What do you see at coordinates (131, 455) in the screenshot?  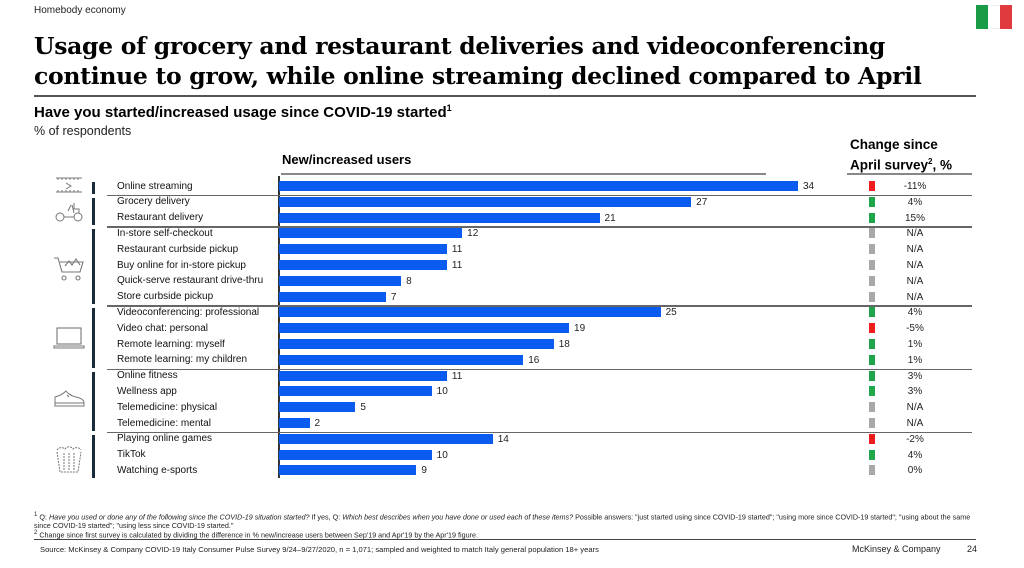 I see `category-label: TikTok` at bounding box center [131, 455].